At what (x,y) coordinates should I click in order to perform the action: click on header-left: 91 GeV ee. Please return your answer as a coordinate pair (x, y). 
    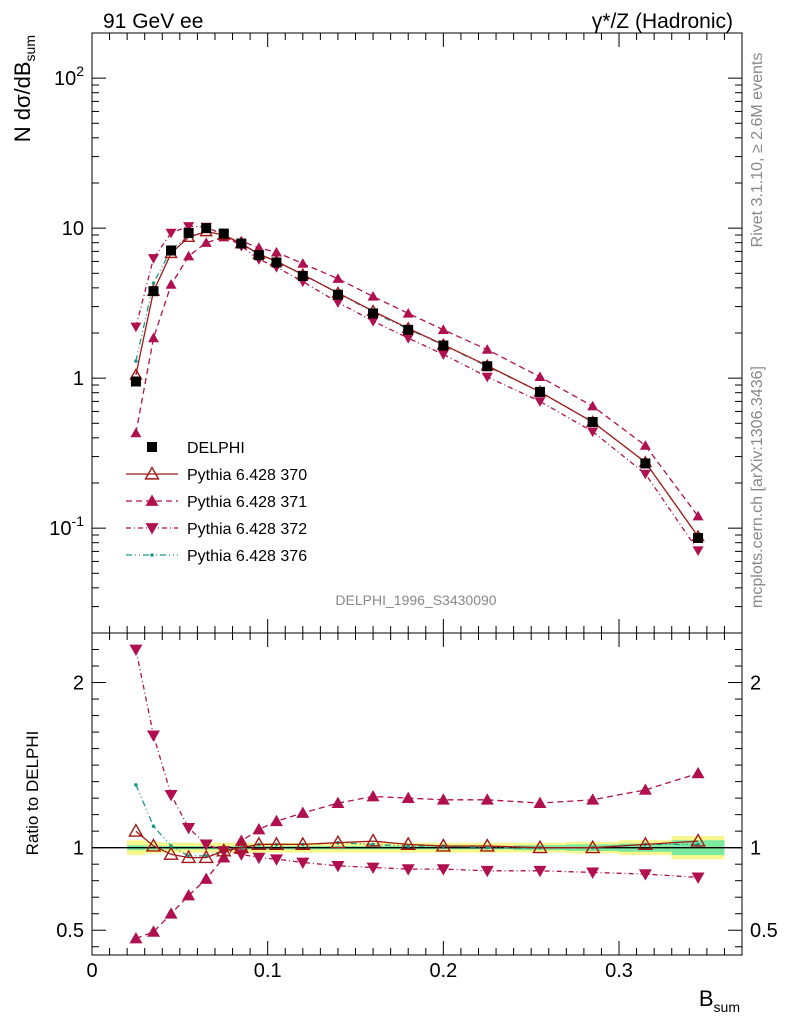
    Looking at the image, I should click on (153, 21).